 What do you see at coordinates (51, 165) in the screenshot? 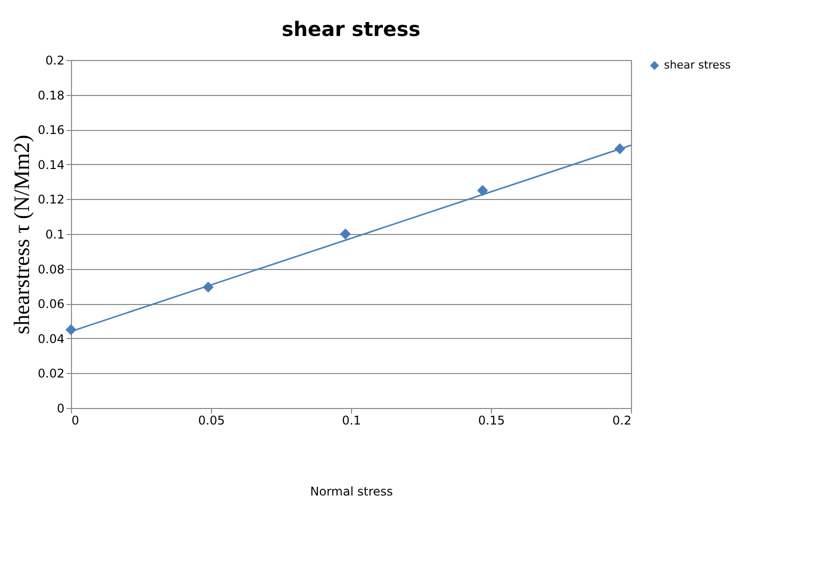
I see `y-tick-label: 0.14` at bounding box center [51, 165].